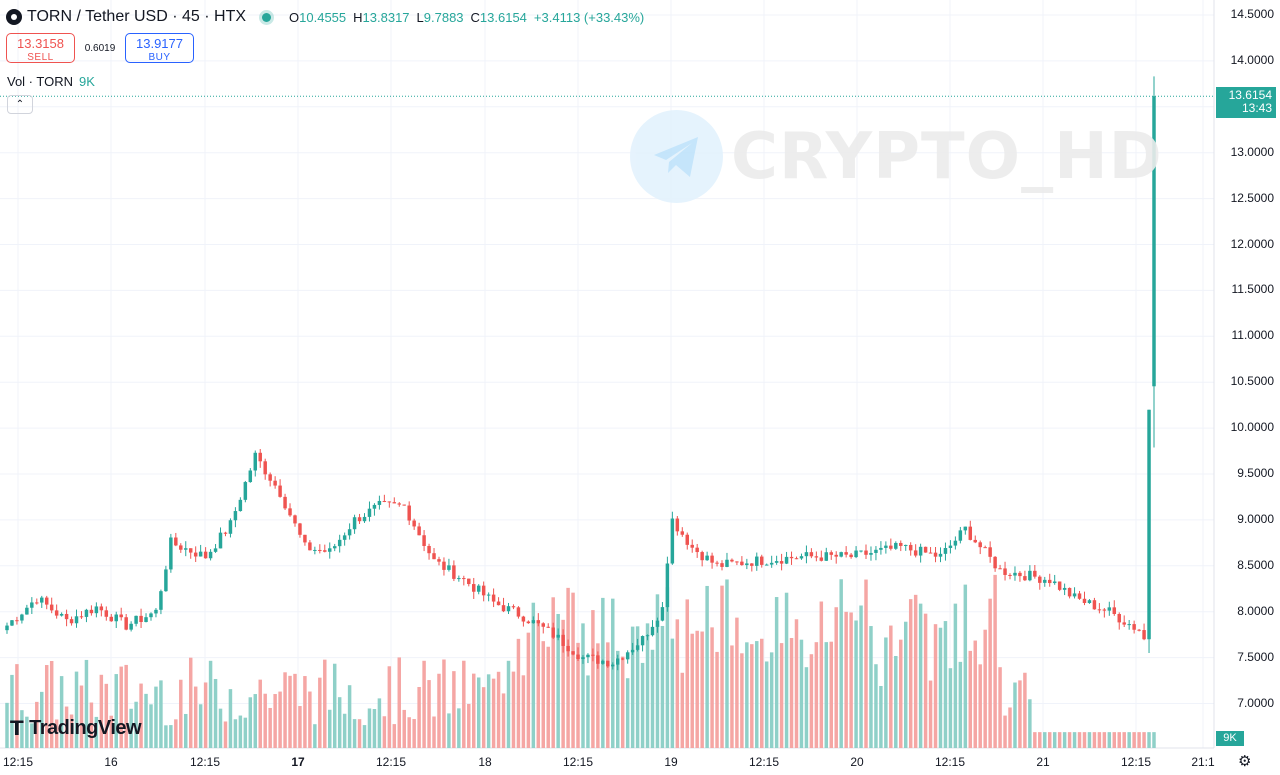  What do you see at coordinates (1255, 564) in the screenshot?
I see `price-tick-label: 8.5000` at bounding box center [1255, 564].